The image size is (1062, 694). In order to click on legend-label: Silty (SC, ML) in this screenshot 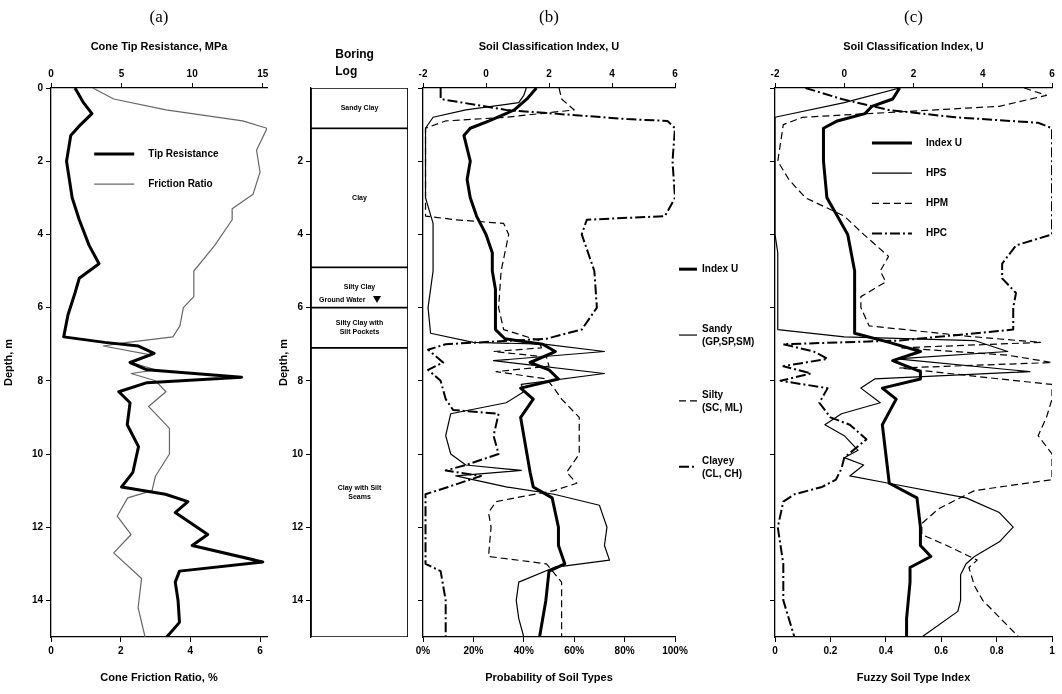, I will do `click(722, 400)`.